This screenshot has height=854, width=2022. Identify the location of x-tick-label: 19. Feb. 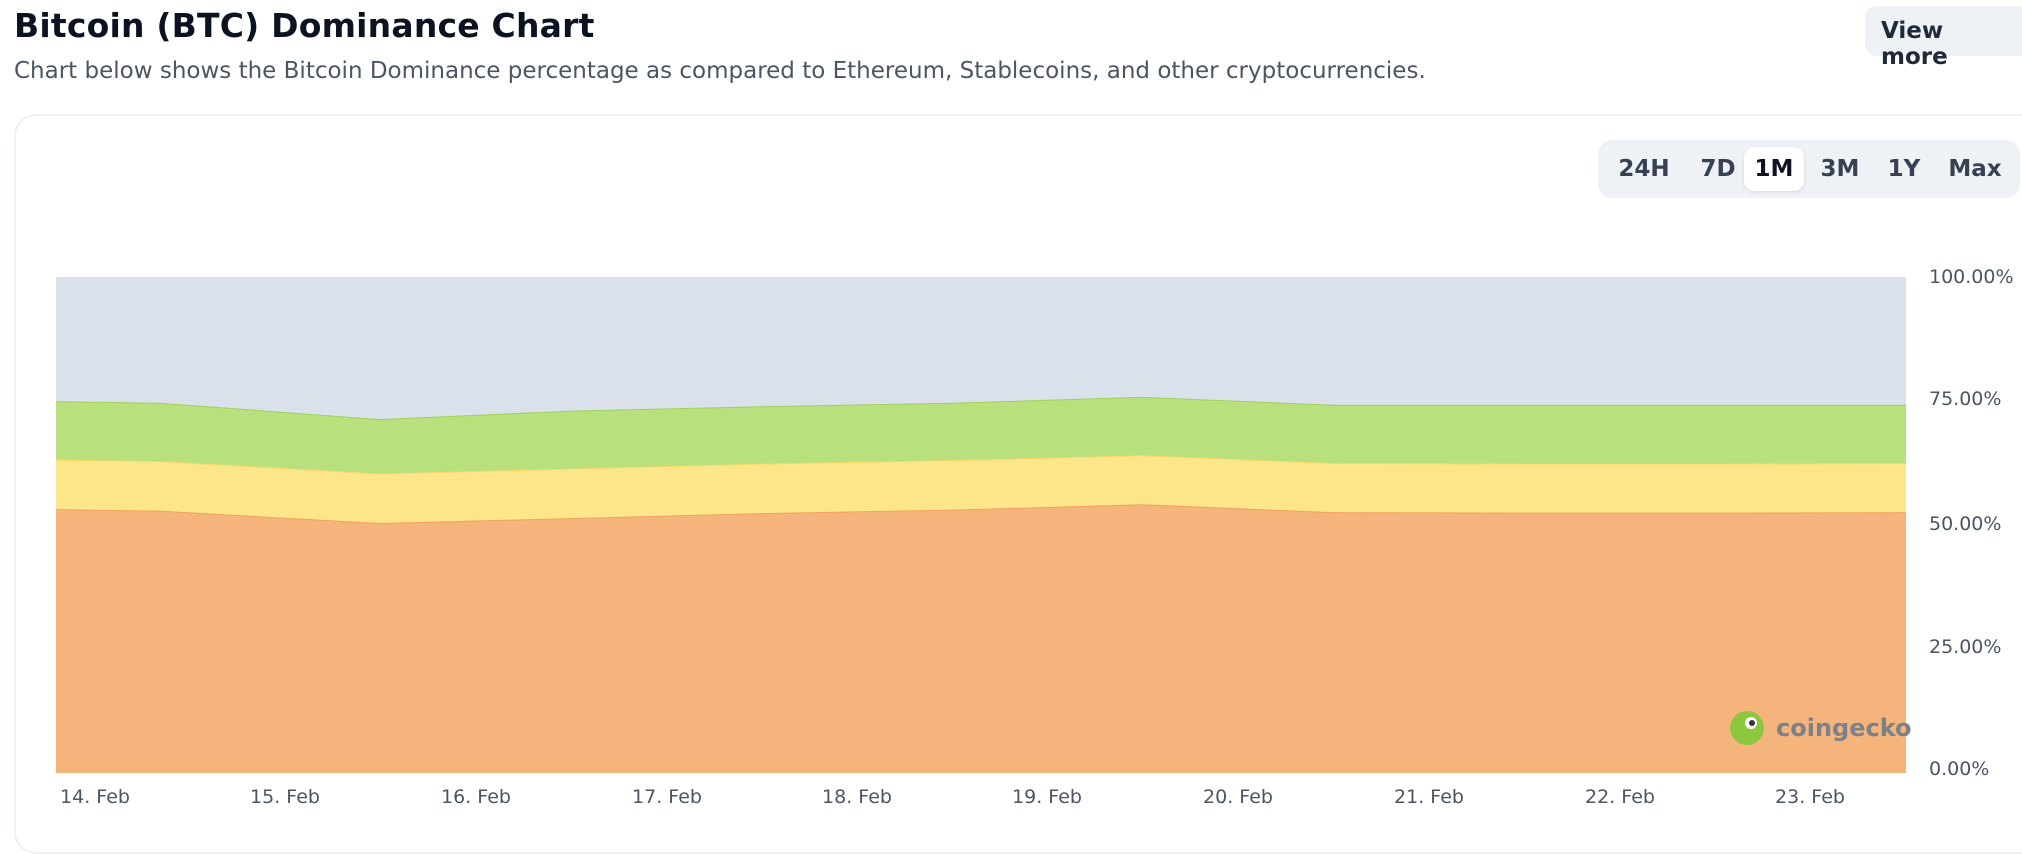
(1047, 797).